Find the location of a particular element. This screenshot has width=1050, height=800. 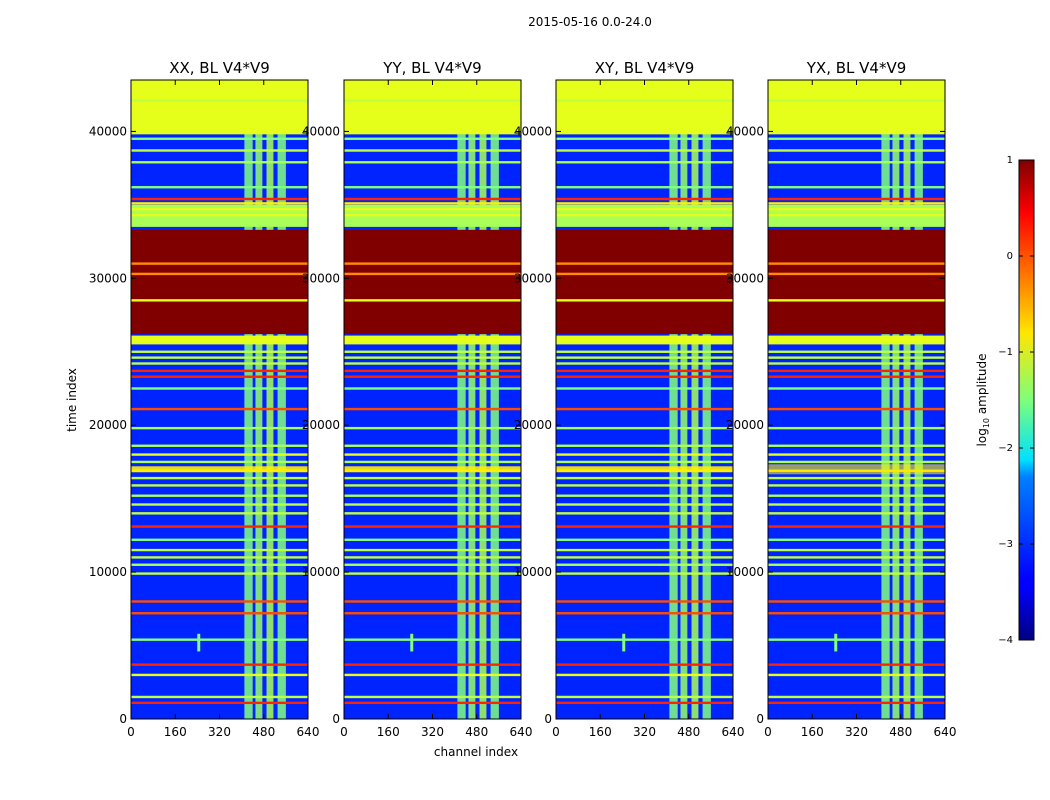

panel-title: XX, BL V4*V9 is located at coordinates (219, 68).